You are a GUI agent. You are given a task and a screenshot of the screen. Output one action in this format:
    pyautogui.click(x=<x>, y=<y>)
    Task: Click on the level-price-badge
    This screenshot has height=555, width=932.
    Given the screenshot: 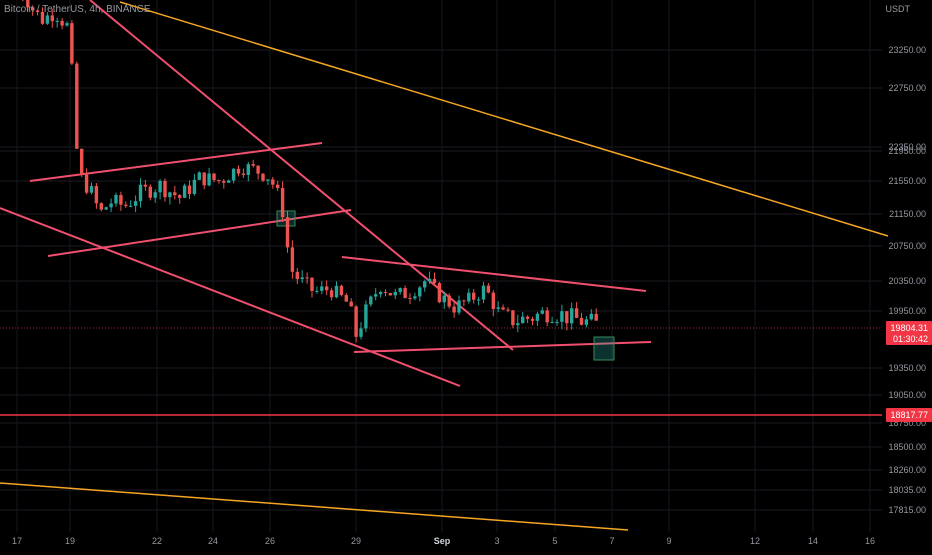 What is the action you would take?
    pyautogui.click(x=909, y=415)
    